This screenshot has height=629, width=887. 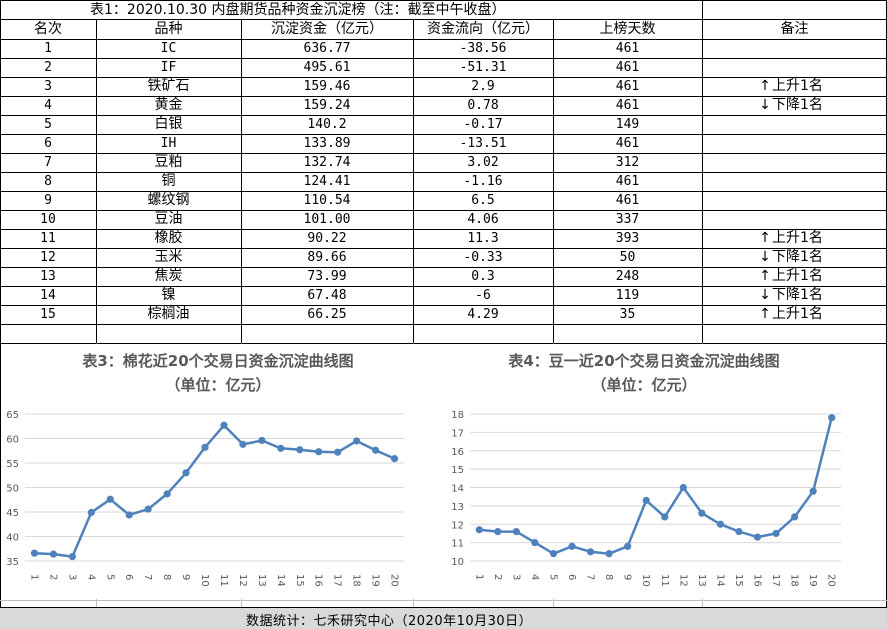 What do you see at coordinates (483, 219) in the screenshot?
I see `table-cell-flow: 4.06` at bounding box center [483, 219].